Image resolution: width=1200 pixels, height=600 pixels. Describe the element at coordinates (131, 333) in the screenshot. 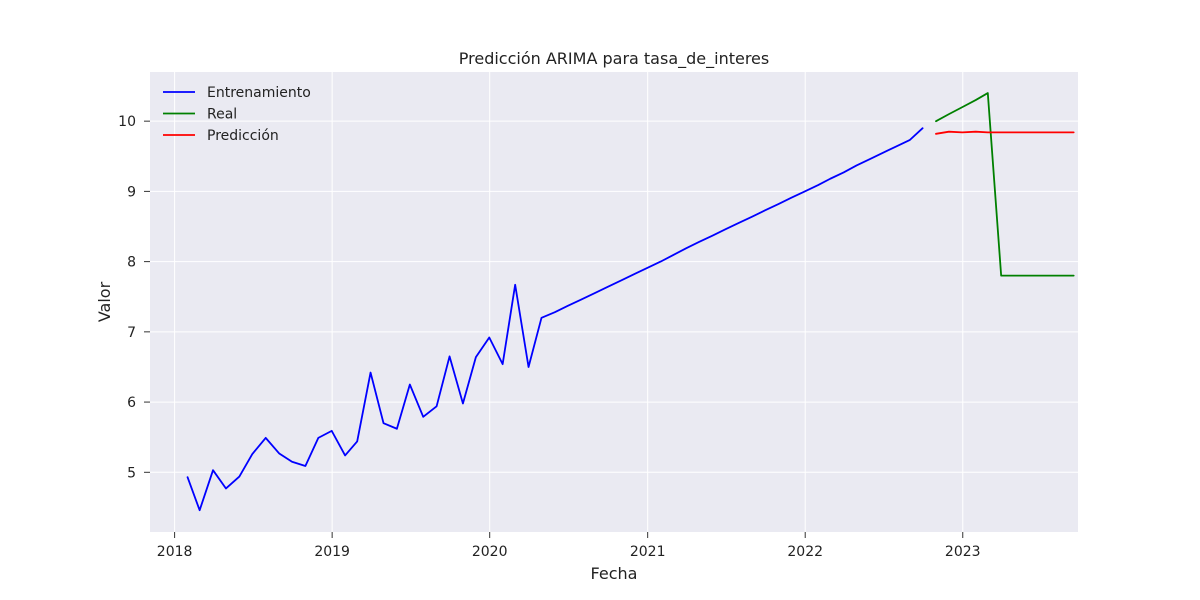

I see `y-tick-label: 7` at that location.